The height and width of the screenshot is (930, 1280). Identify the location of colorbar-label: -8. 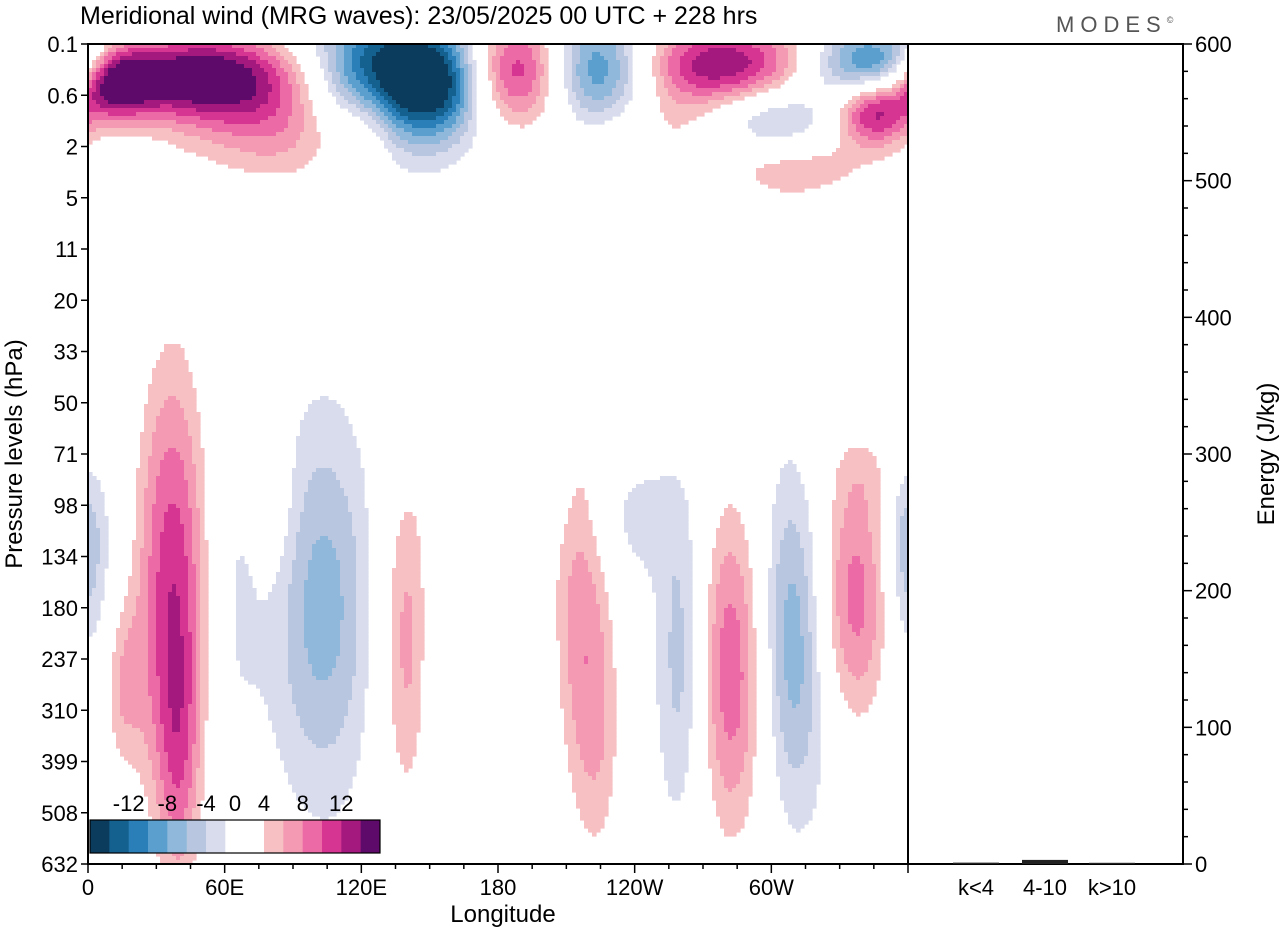
(168, 803).